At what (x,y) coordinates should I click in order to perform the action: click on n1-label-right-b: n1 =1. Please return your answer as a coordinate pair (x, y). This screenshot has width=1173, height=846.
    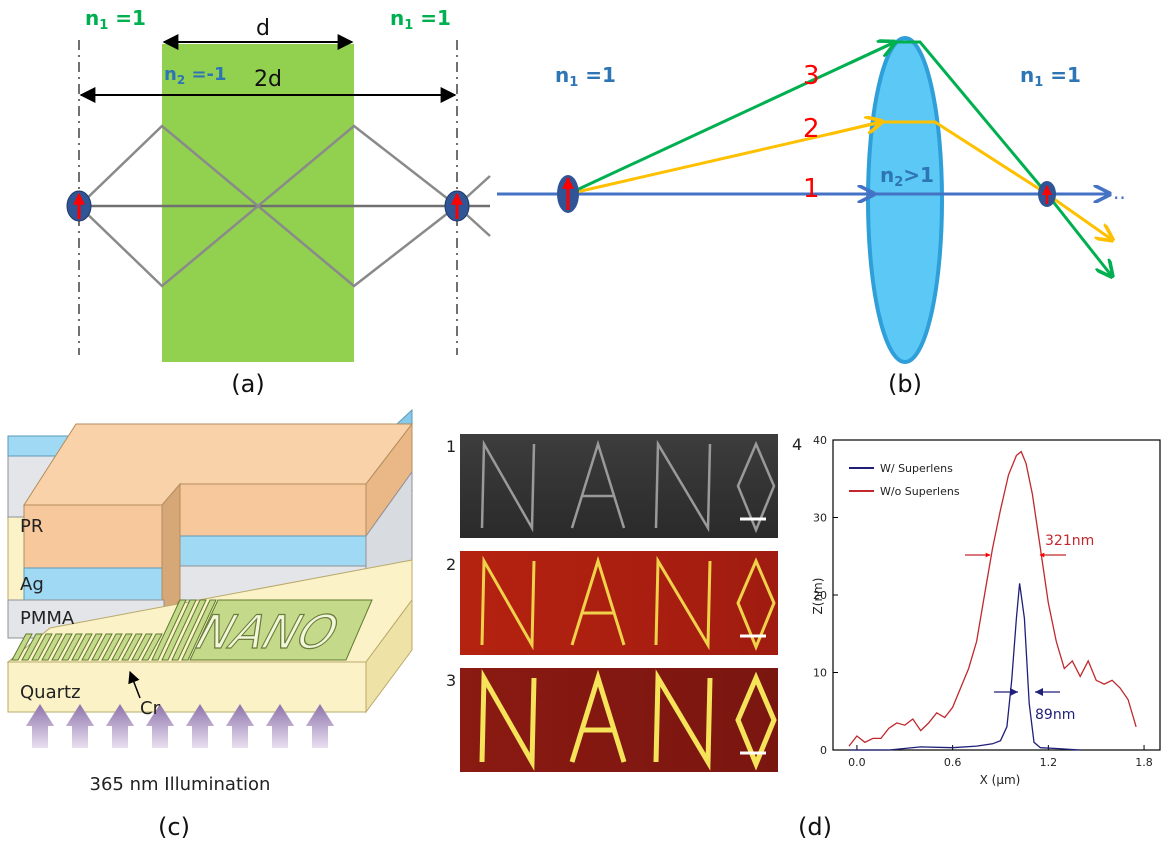
    Looking at the image, I should click on (1050, 76).